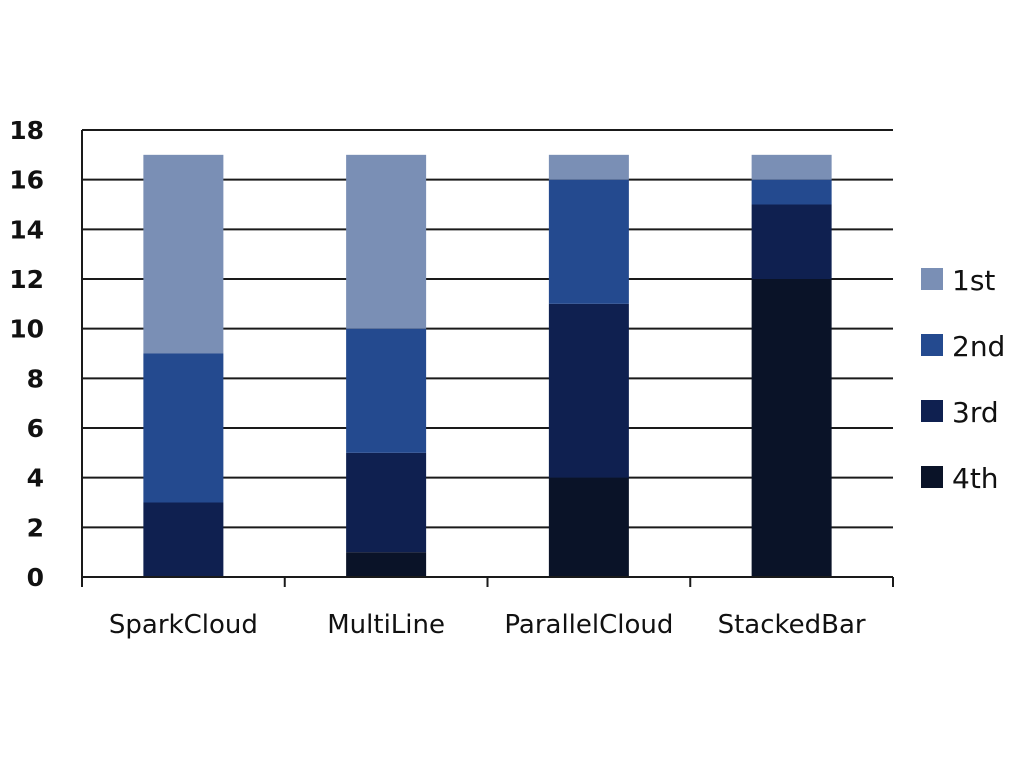 The width and height of the screenshot is (1024, 768). What do you see at coordinates (932, 477) in the screenshot?
I see `legend-swatch-4th` at bounding box center [932, 477].